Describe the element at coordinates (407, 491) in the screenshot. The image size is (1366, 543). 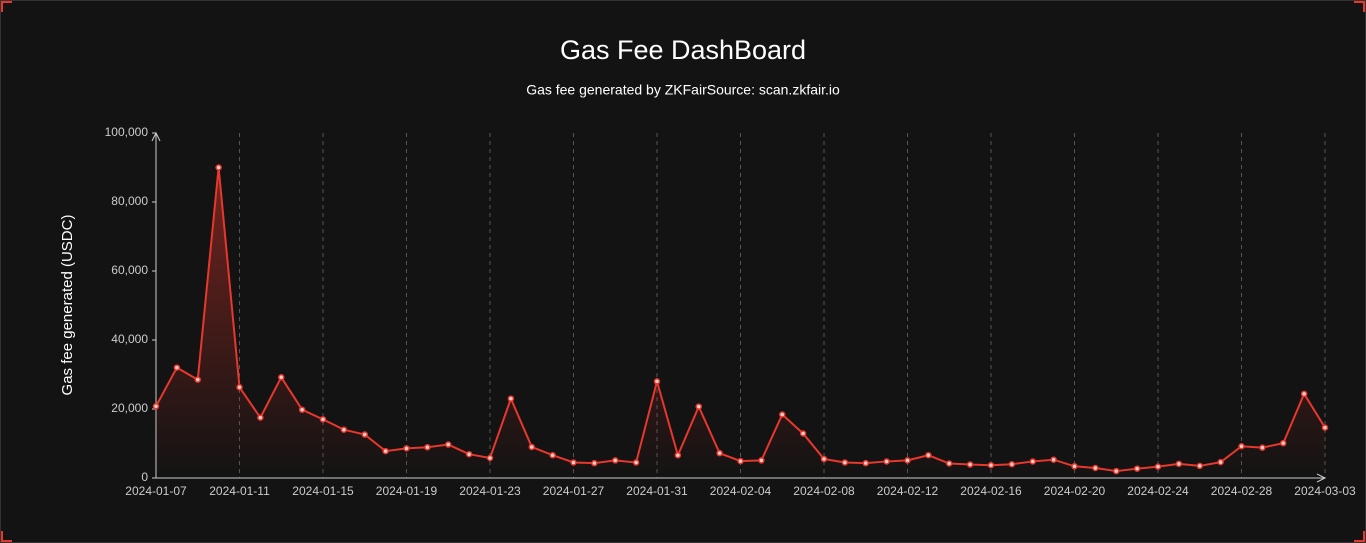
I see `x-tick-label: 2024-01-19` at that location.